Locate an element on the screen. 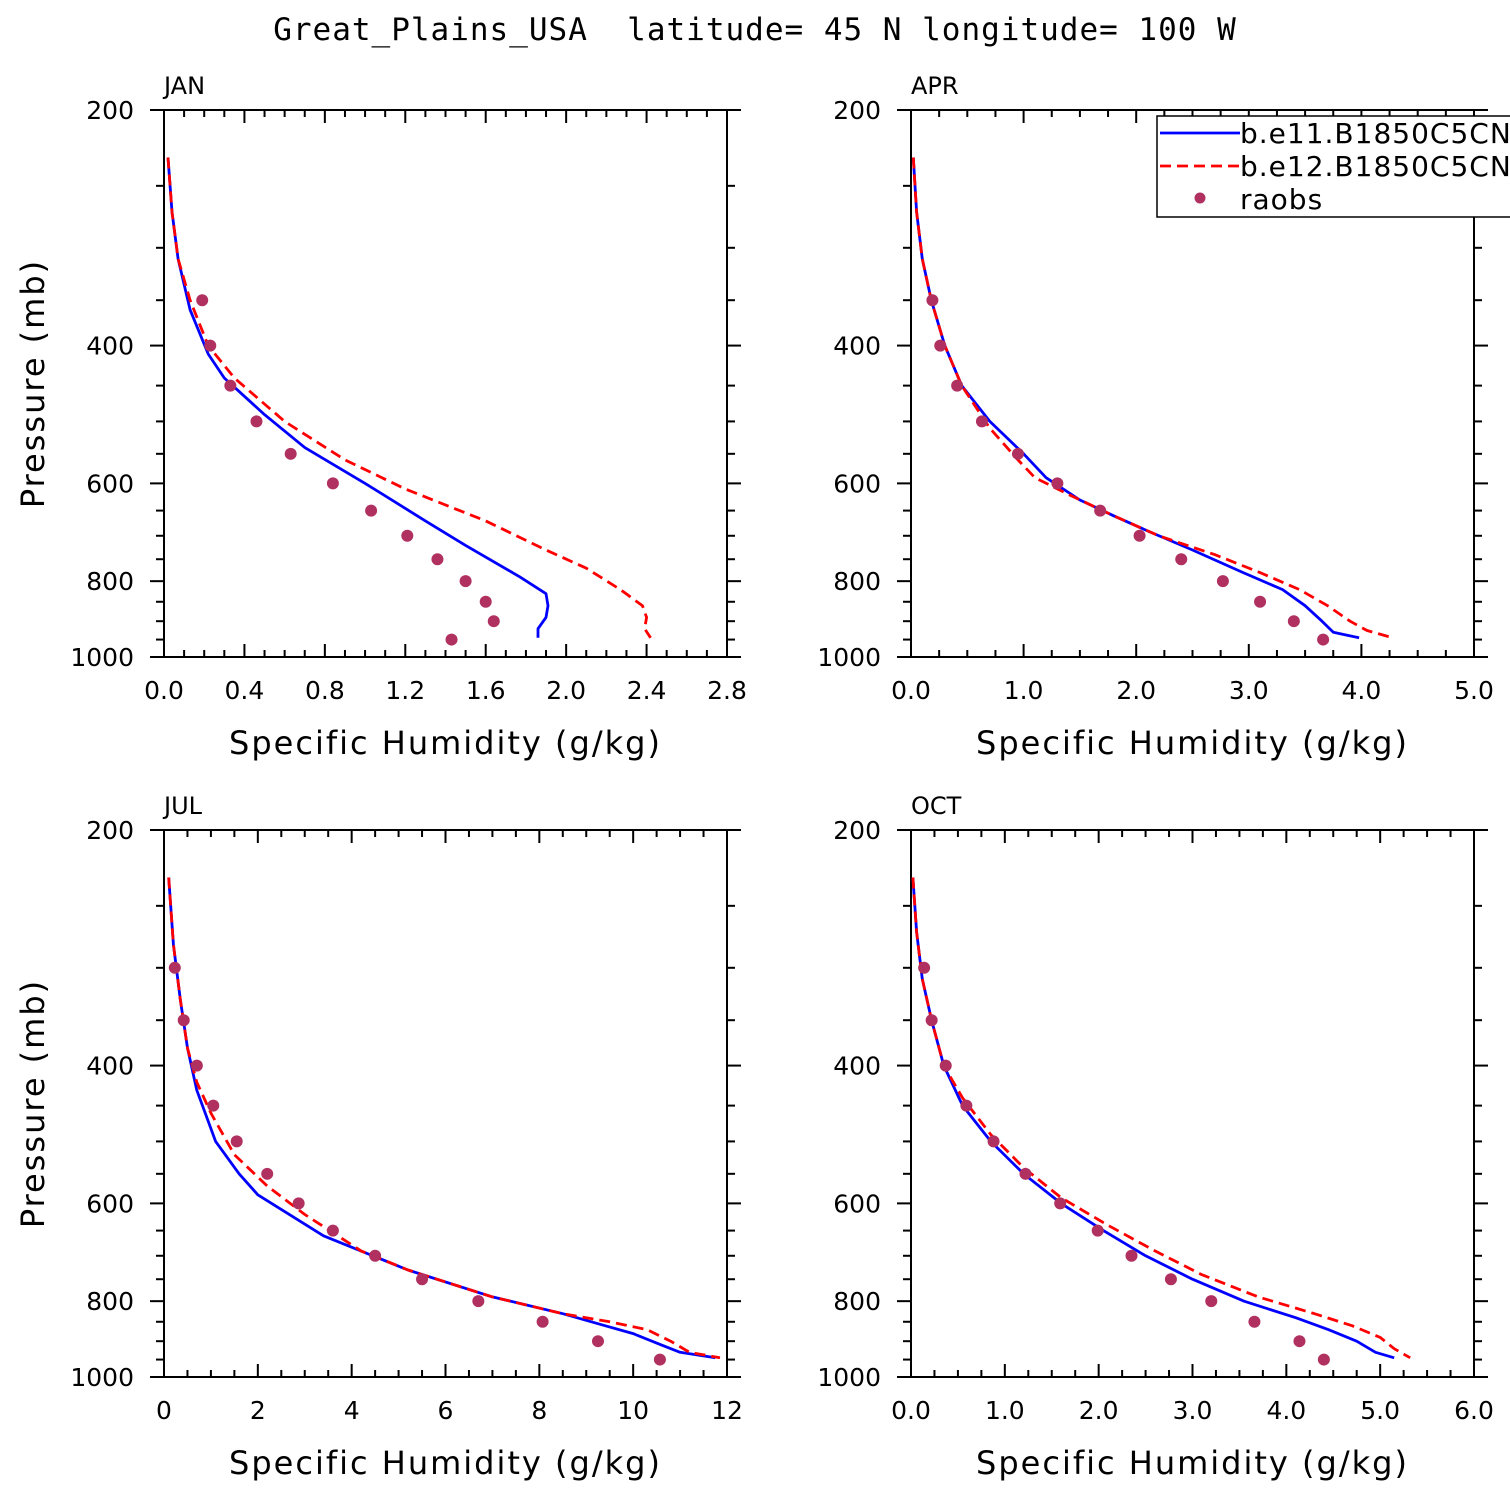 The width and height of the screenshot is (1510, 1510). legend-label: b.e11.B1850C5CN is located at coordinates (1375, 133).